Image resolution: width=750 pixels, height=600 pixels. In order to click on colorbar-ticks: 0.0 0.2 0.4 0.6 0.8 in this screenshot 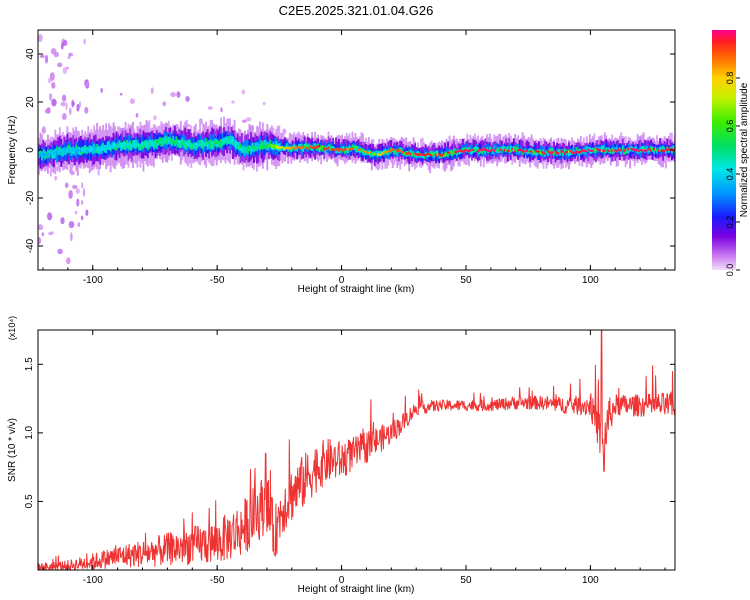, I will do `click(732, 174)`.